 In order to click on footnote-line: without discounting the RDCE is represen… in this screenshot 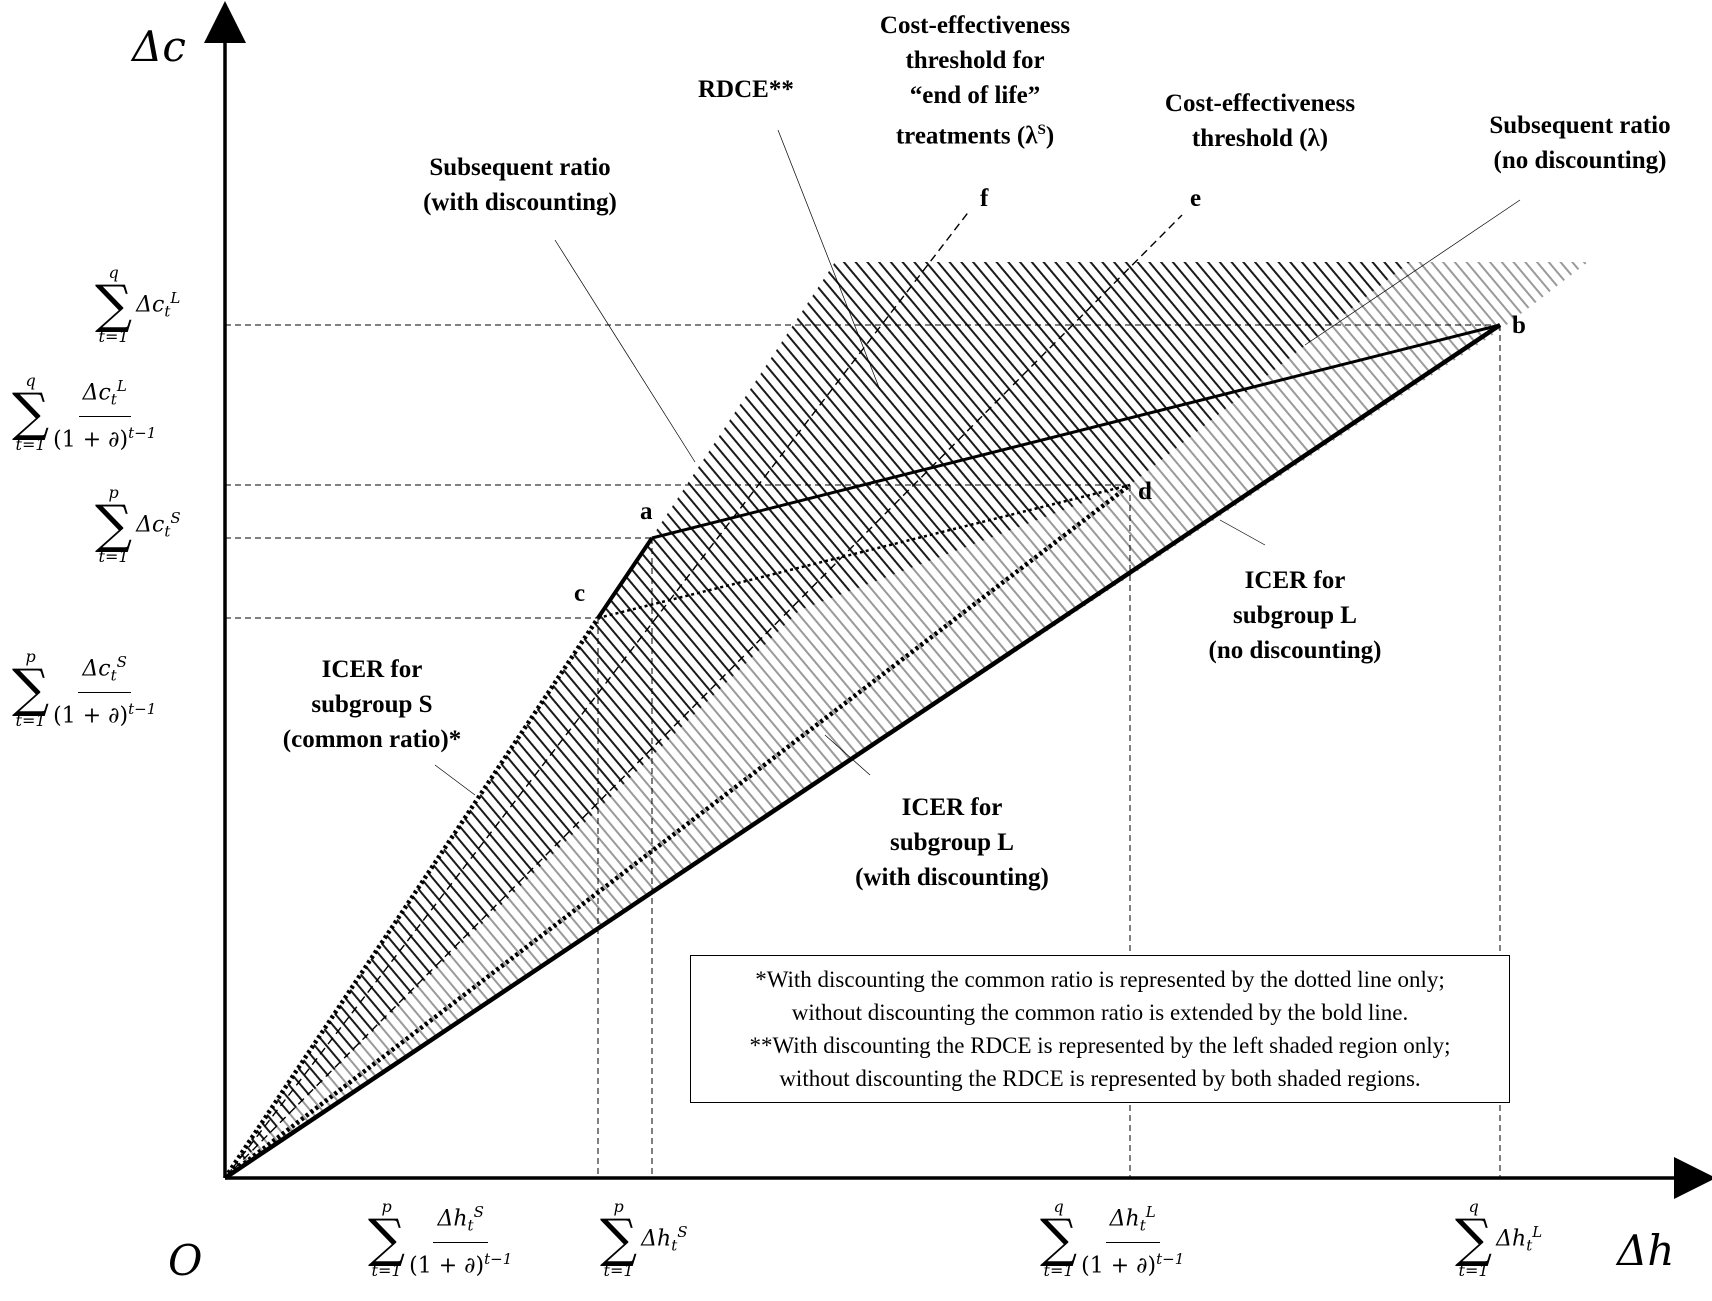, I will do `click(1100, 1078)`.